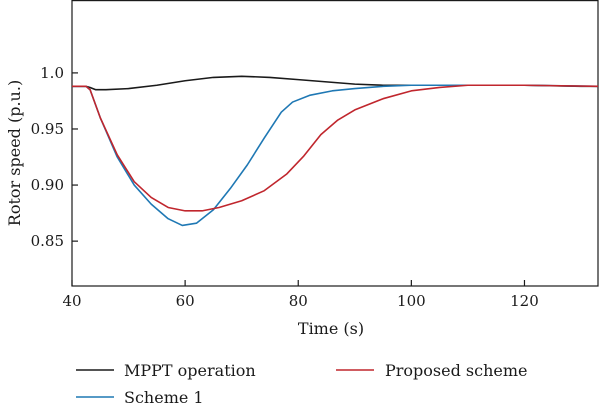 This screenshot has height=404, width=600. What do you see at coordinates (47, 185) in the screenshot?
I see `y-tick-label: 0.90` at bounding box center [47, 185].